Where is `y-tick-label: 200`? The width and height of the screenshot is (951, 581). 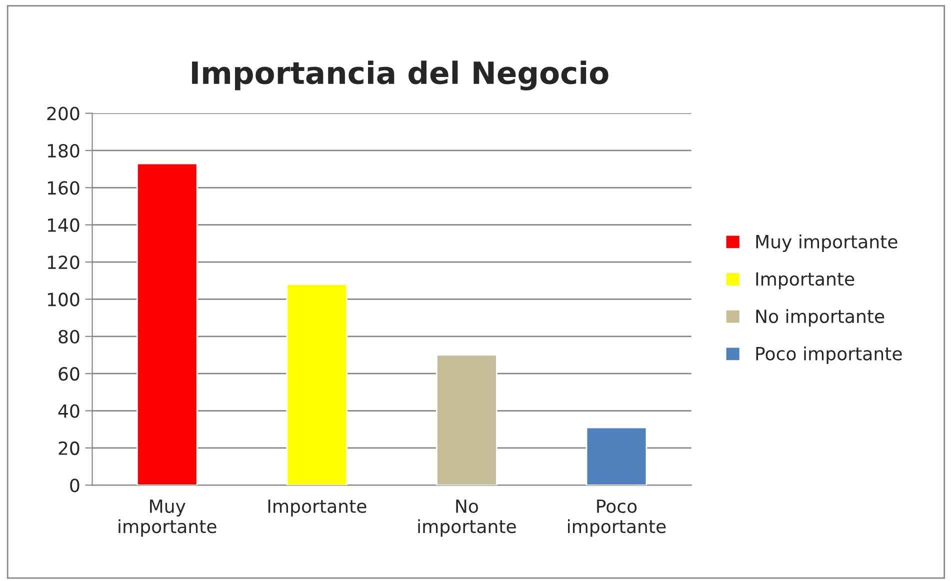 y-tick-label: 200 is located at coordinates (63, 113).